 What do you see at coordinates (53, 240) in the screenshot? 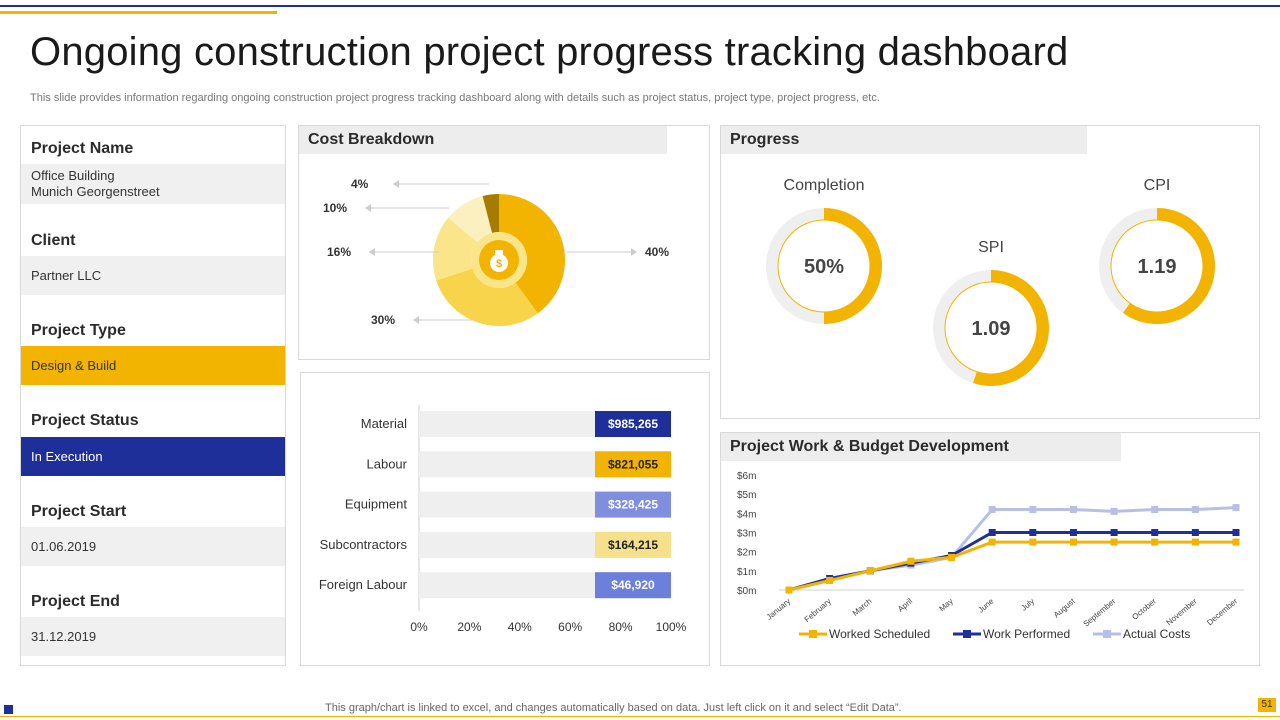
I see `client-label: Client` at bounding box center [53, 240].